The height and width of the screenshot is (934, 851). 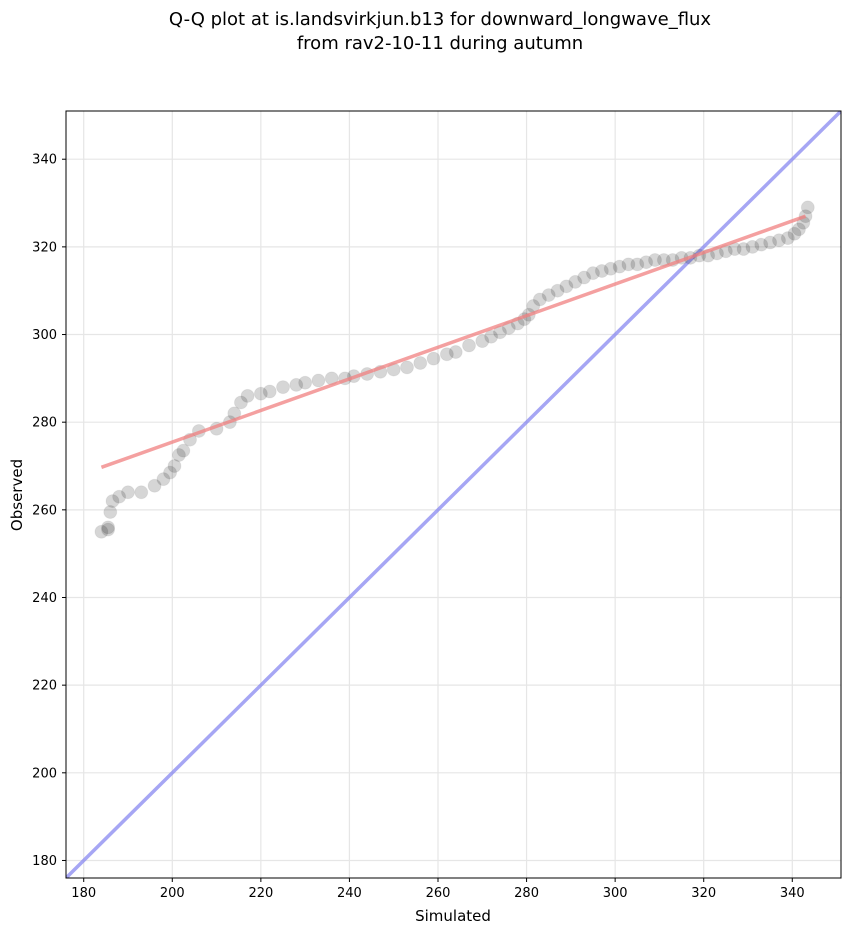 I want to click on y-tick-label: 300, so click(x=44, y=335).